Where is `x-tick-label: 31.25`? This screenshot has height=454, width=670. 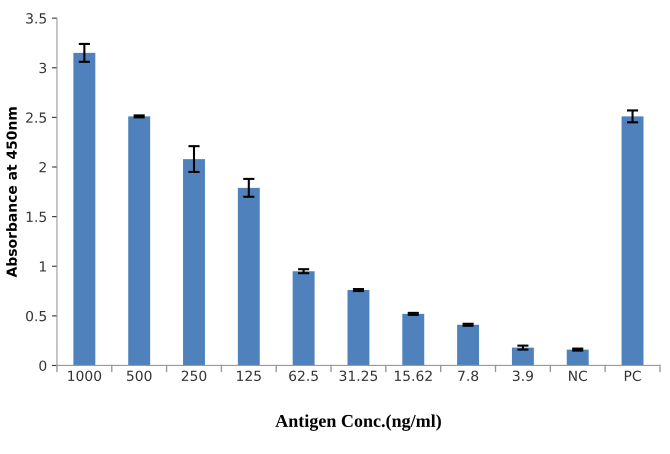
x-tick-label: 31.25 is located at coordinates (359, 376).